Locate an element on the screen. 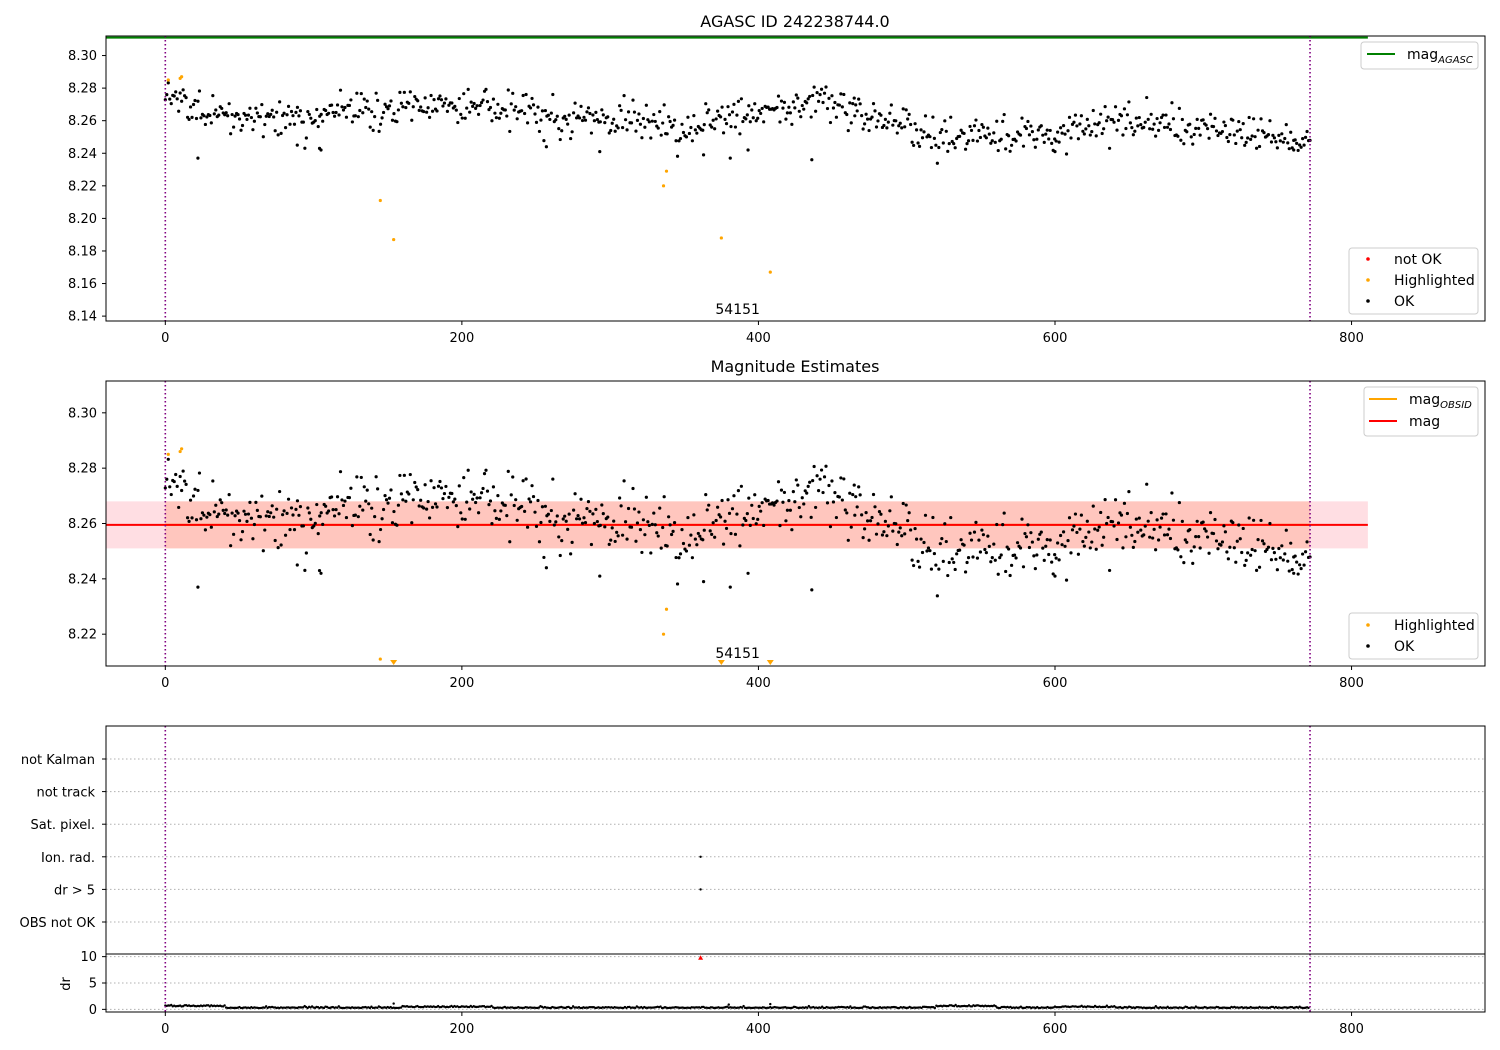  highlighted-point is located at coordinates (380, 200).